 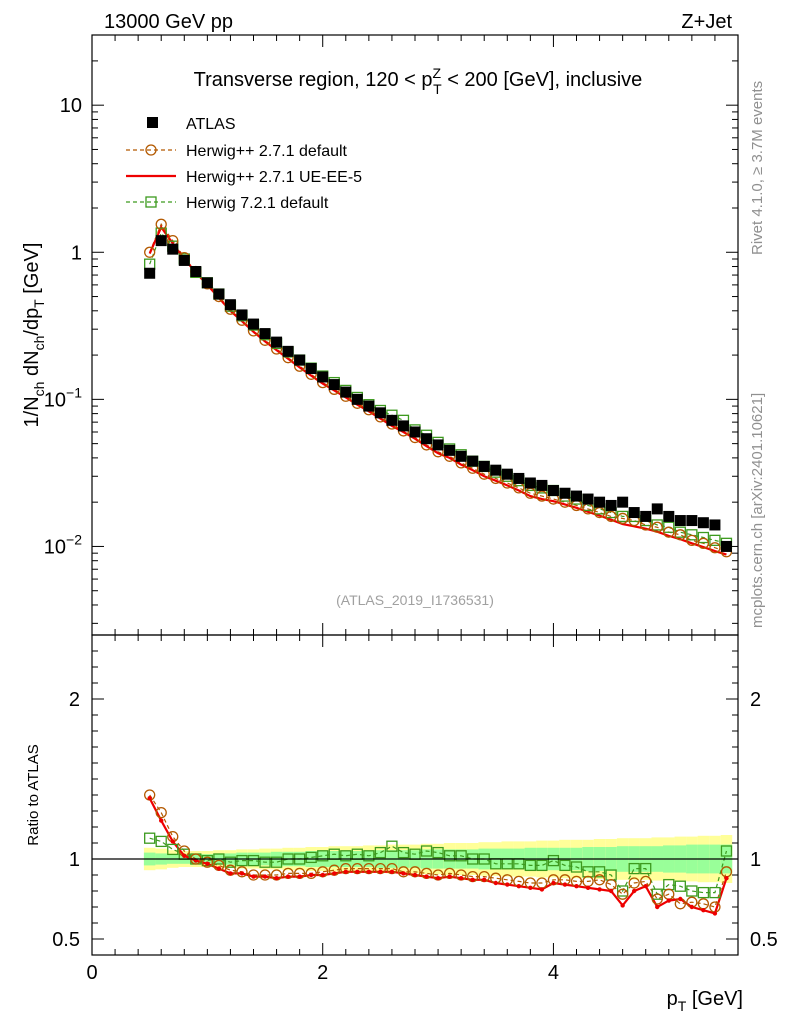 What do you see at coordinates (74, 700) in the screenshot?
I see `ratio-y-tick-label: 2` at bounding box center [74, 700].